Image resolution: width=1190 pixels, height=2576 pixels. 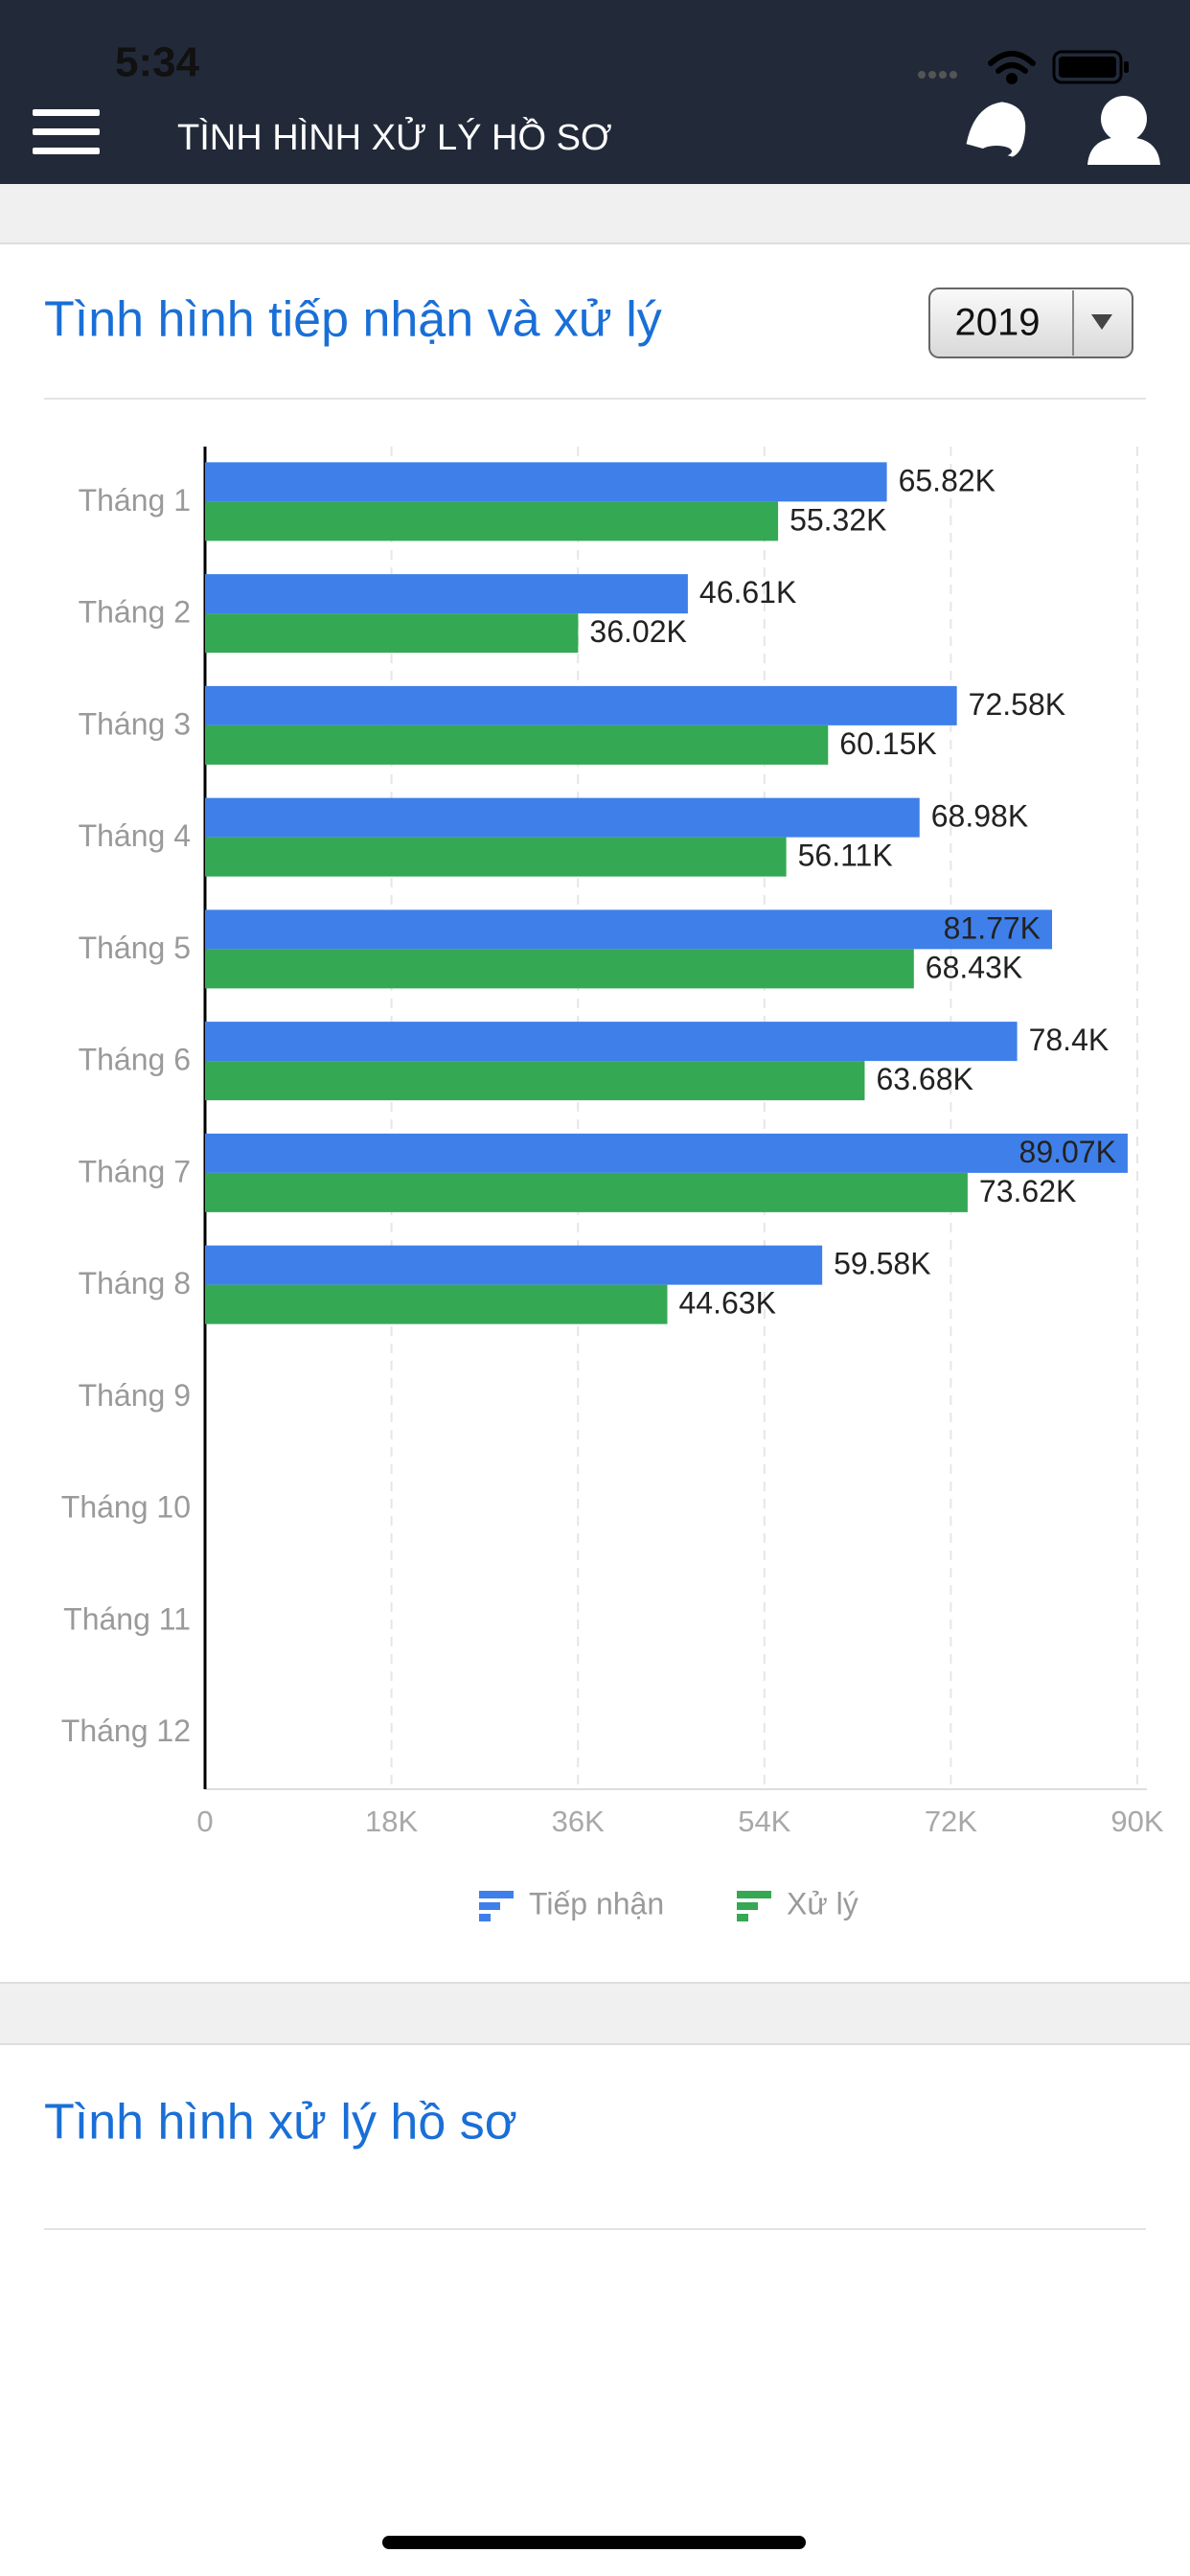 I want to click on legend-item: Xử lý, so click(x=797, y=1903).